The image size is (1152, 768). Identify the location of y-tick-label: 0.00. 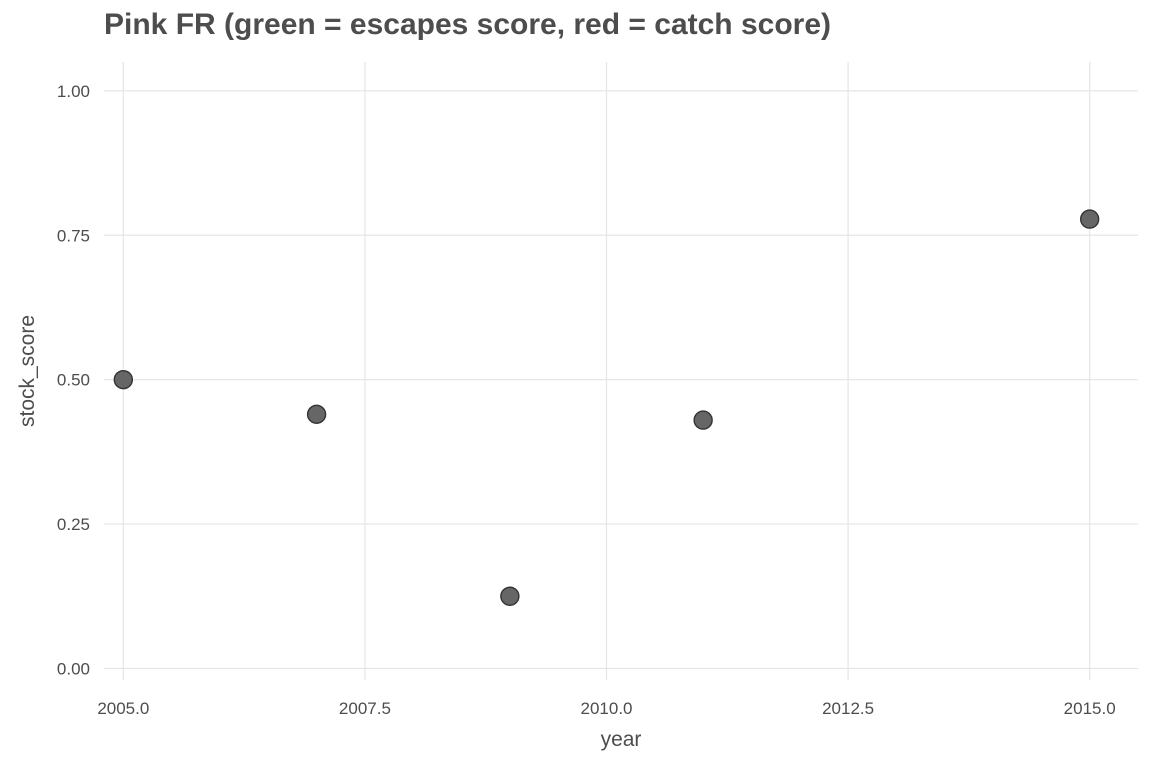
(73, 668).